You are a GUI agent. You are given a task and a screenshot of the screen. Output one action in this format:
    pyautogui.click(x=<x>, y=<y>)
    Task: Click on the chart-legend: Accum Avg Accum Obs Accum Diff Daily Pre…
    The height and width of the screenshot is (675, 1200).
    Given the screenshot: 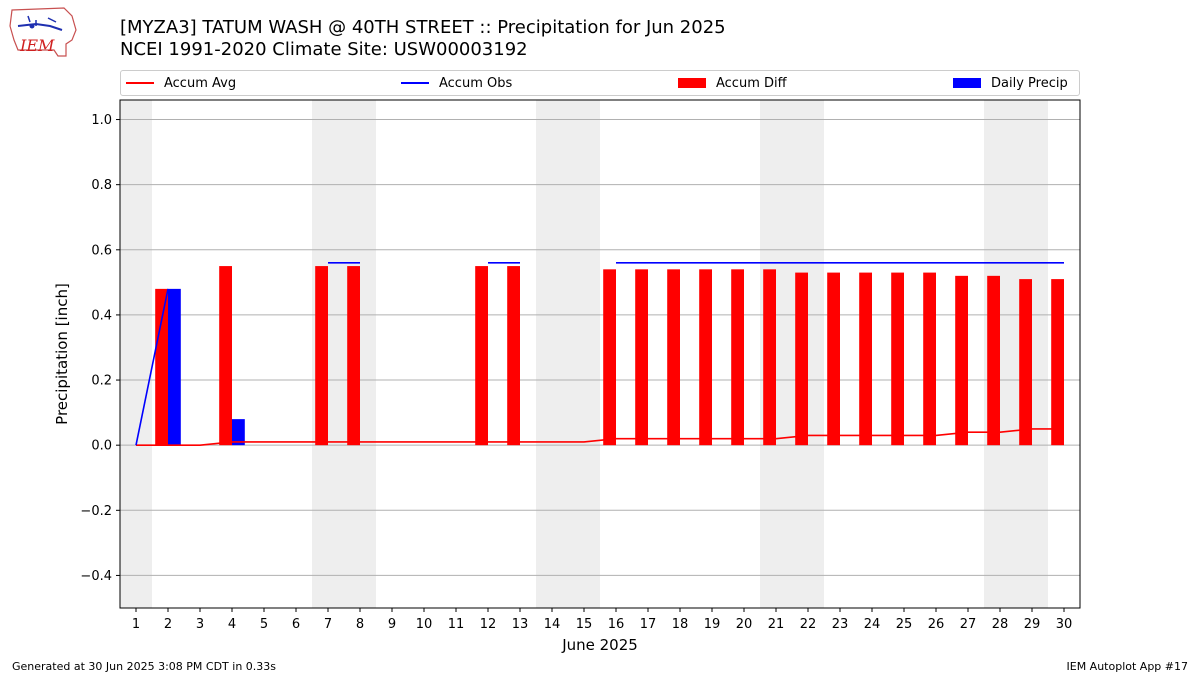 What is the action you would take?
    pyautogui.click(x=600, y=83)
    